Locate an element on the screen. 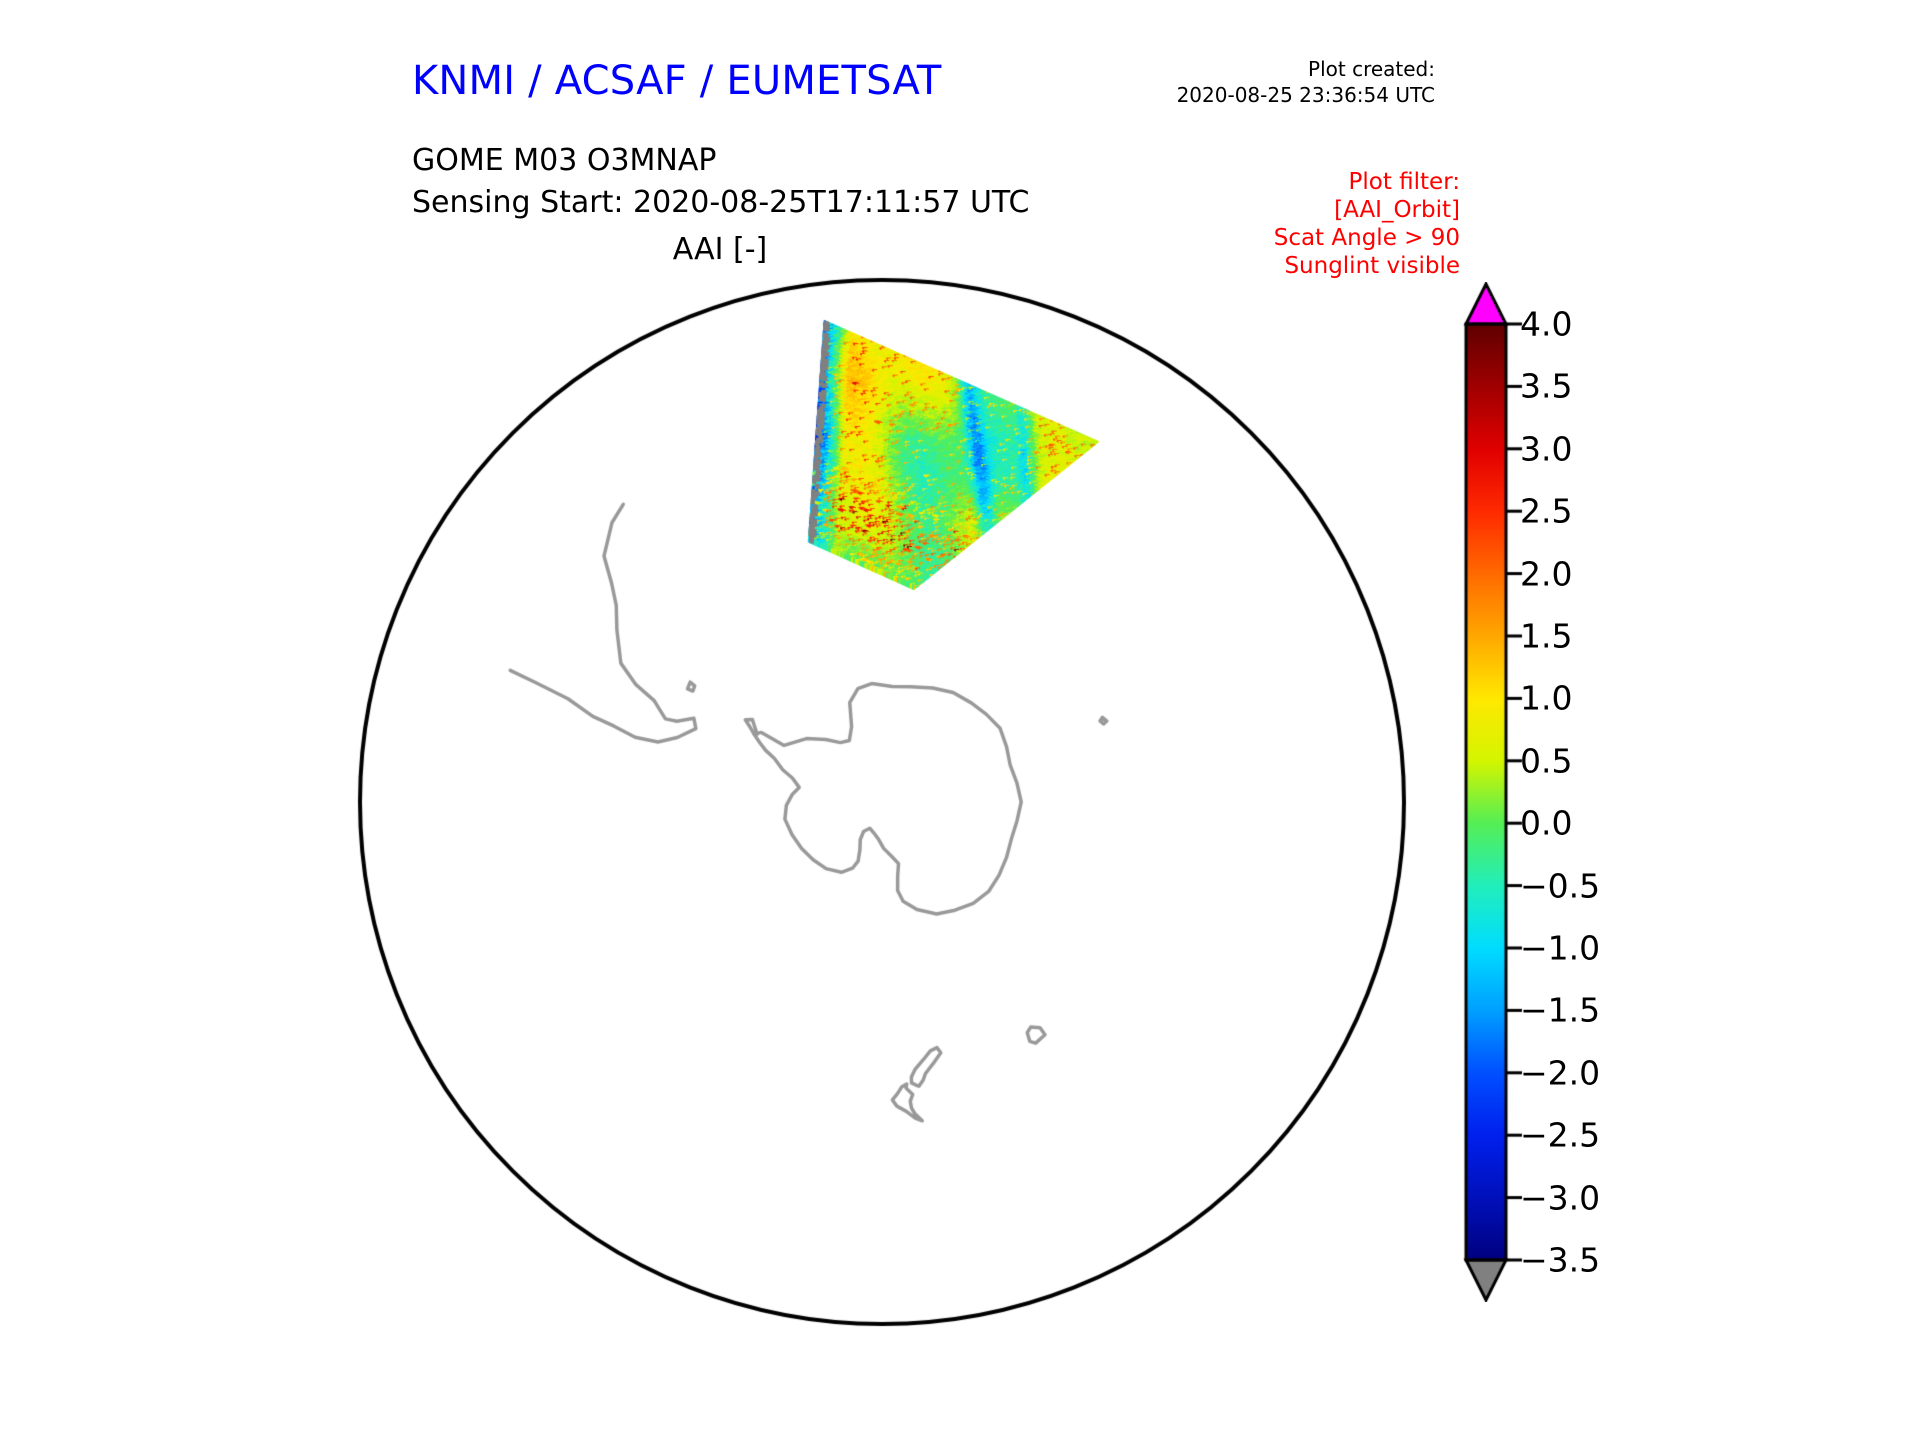 The image size is (1920, 1440). colorbar-tick-label: 1.0 is located at coordinates (1546, 698).